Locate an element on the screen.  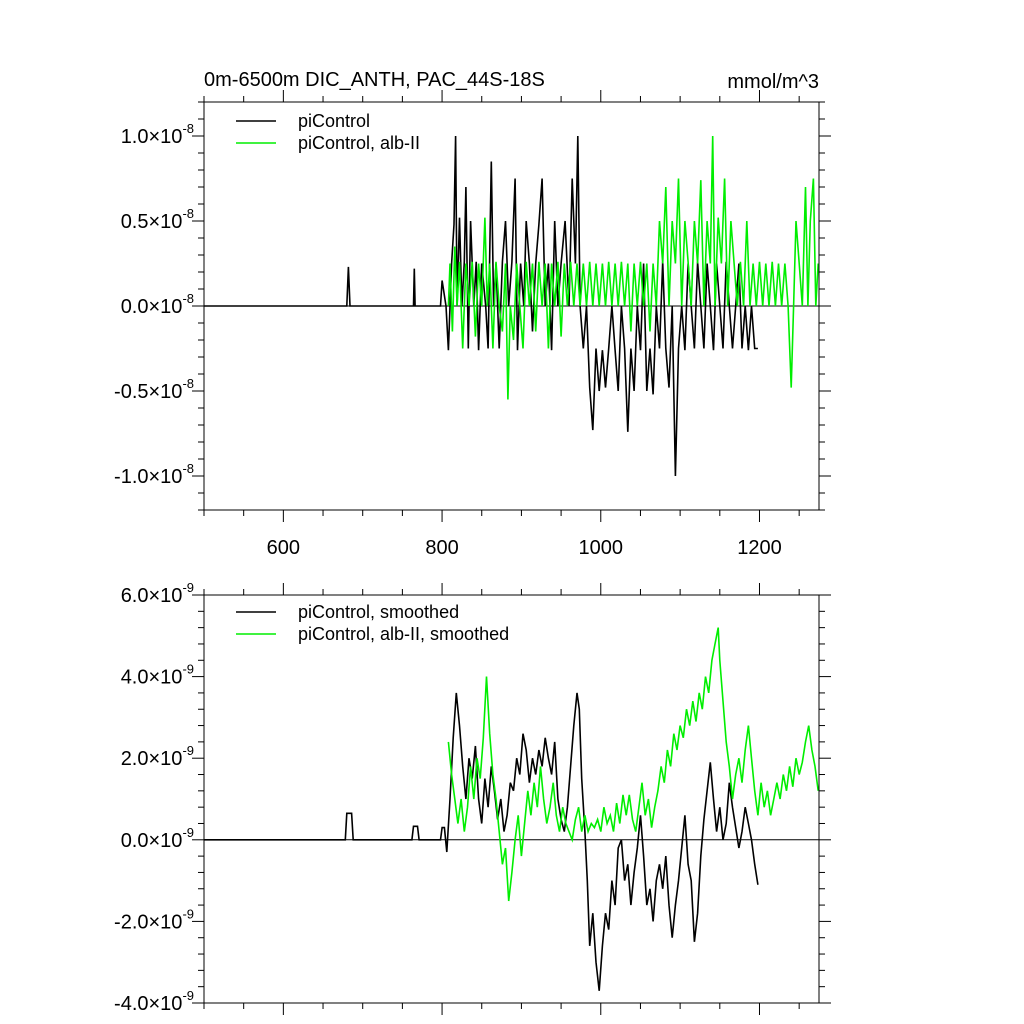
y-tick-label: 2.0×10⁻⁹ is located at coordinates (157, 756).